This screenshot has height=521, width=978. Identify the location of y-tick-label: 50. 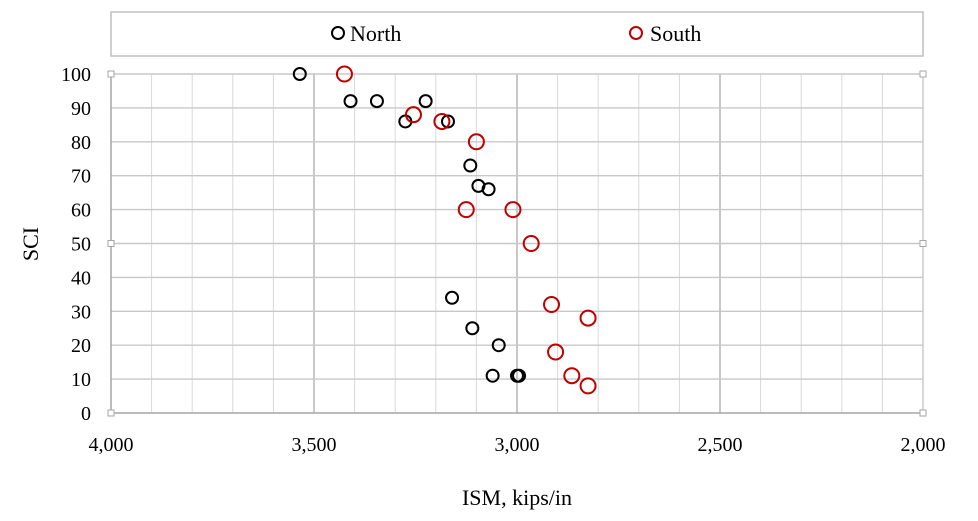
(81, 245).